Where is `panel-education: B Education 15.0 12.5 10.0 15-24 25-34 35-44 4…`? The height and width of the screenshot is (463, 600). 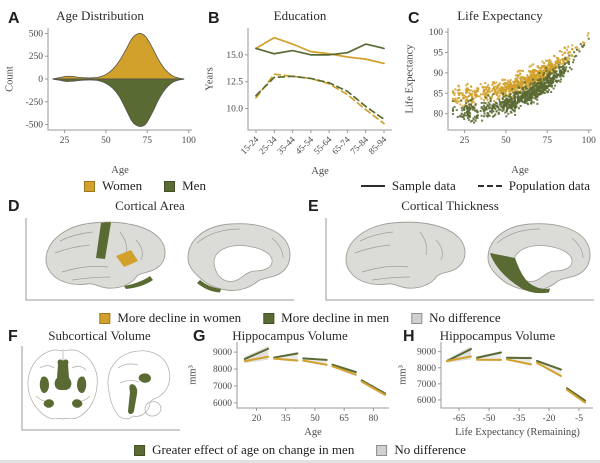
panel-education: B Education 15.0 12.5 10.0 15-24 25-34 35-44 4… is located at coordinates (300, 90).